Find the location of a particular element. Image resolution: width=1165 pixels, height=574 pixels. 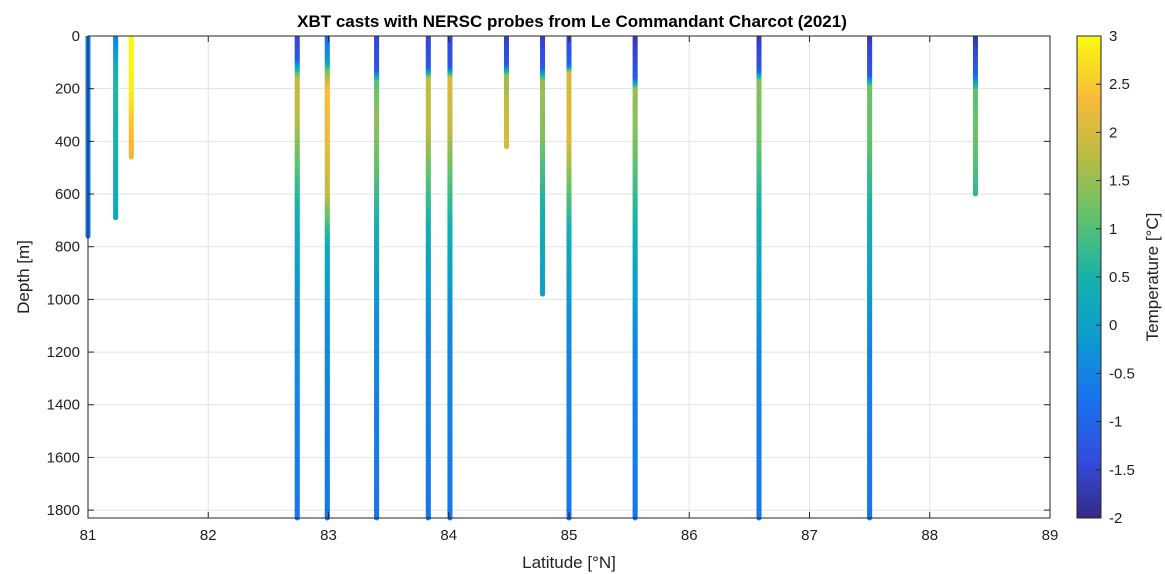

colorbar-tick-label: 3 is located at coordinates (1113, 36).